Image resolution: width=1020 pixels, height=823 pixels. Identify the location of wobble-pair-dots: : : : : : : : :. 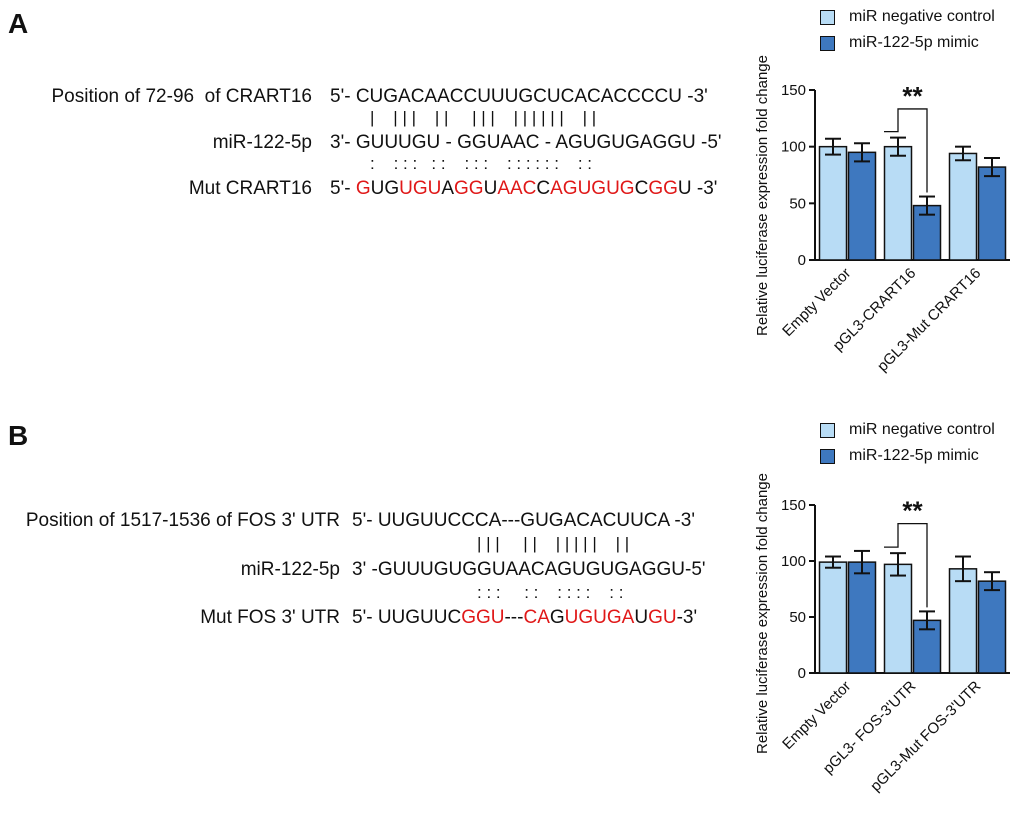
(481, 163).